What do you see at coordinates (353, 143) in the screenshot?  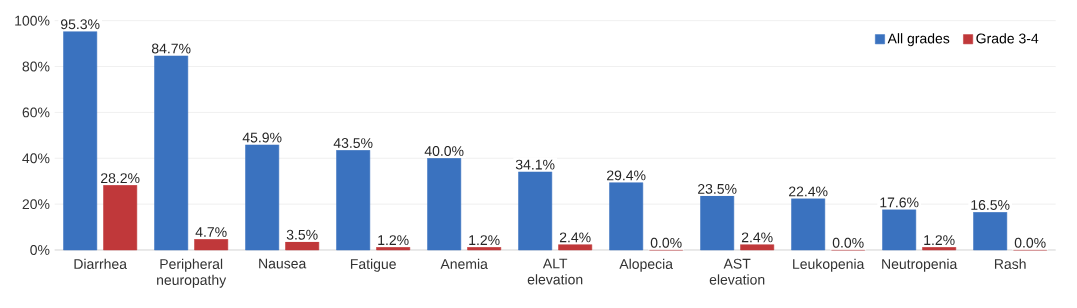 I see `data-label: 43.5%` at bounding box center [353, 143].